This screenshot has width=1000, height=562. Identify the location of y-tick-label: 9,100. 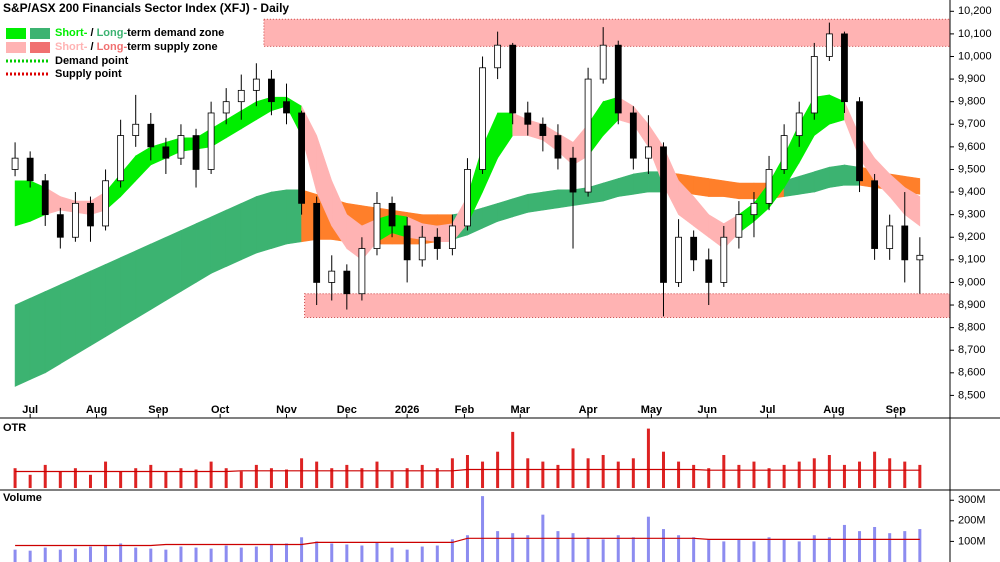
(972, 260).